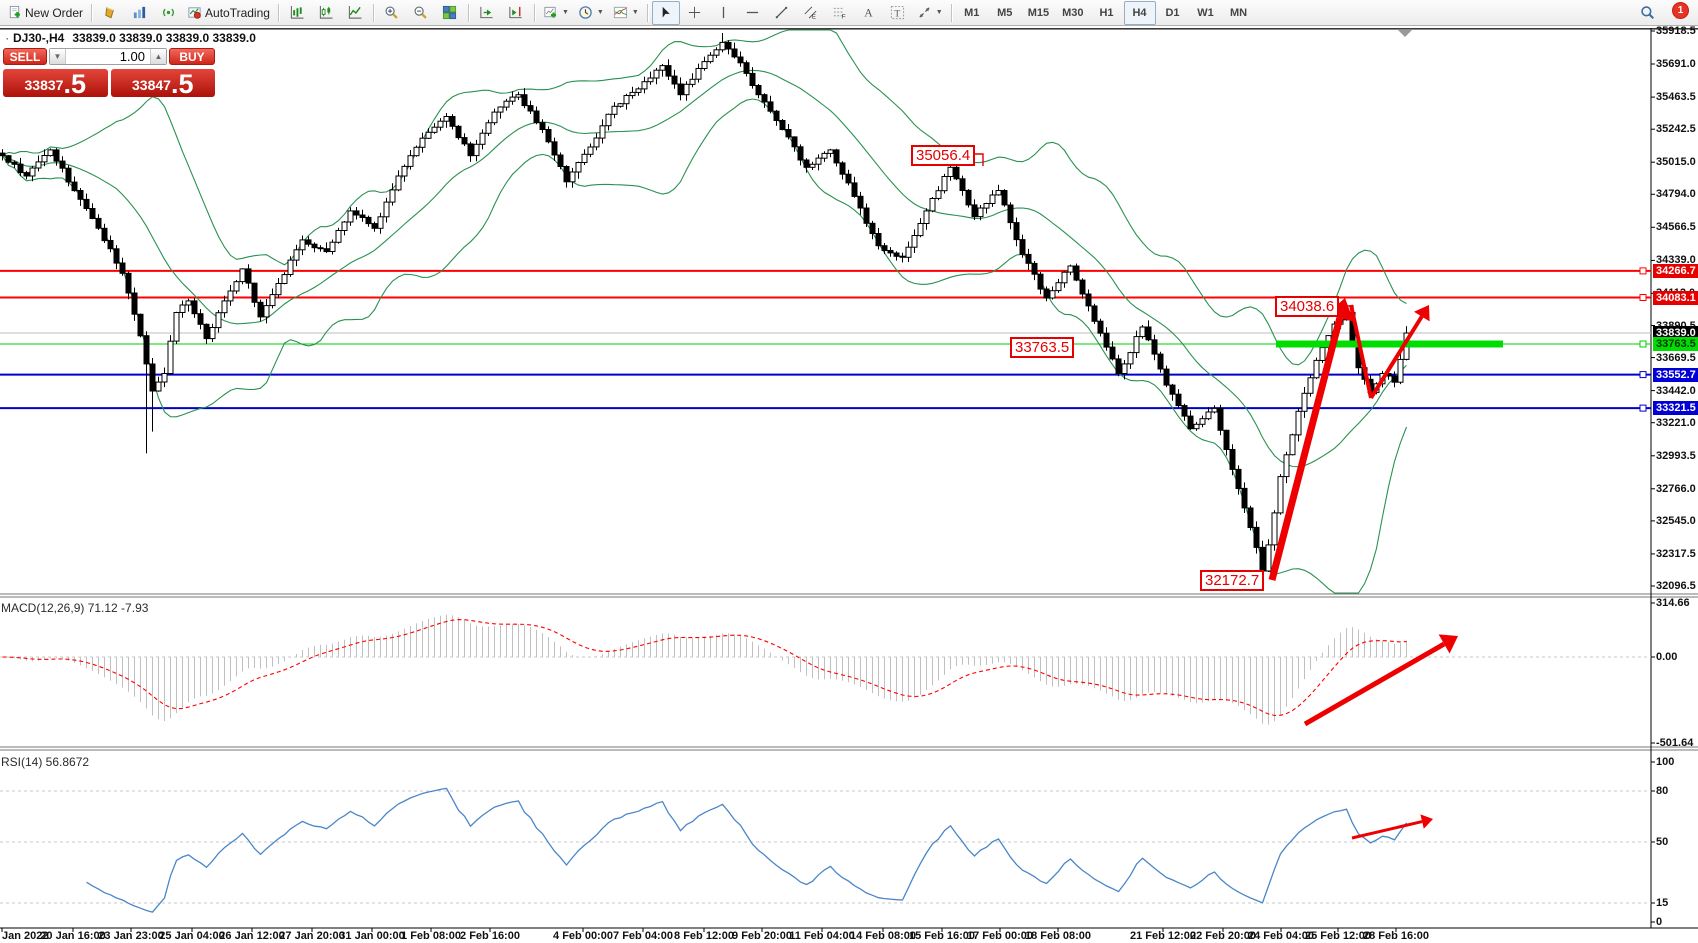 This screenshot has width=1698, height=943. I want to click on price-tick-label: 33442.0, so click(1676, 390).